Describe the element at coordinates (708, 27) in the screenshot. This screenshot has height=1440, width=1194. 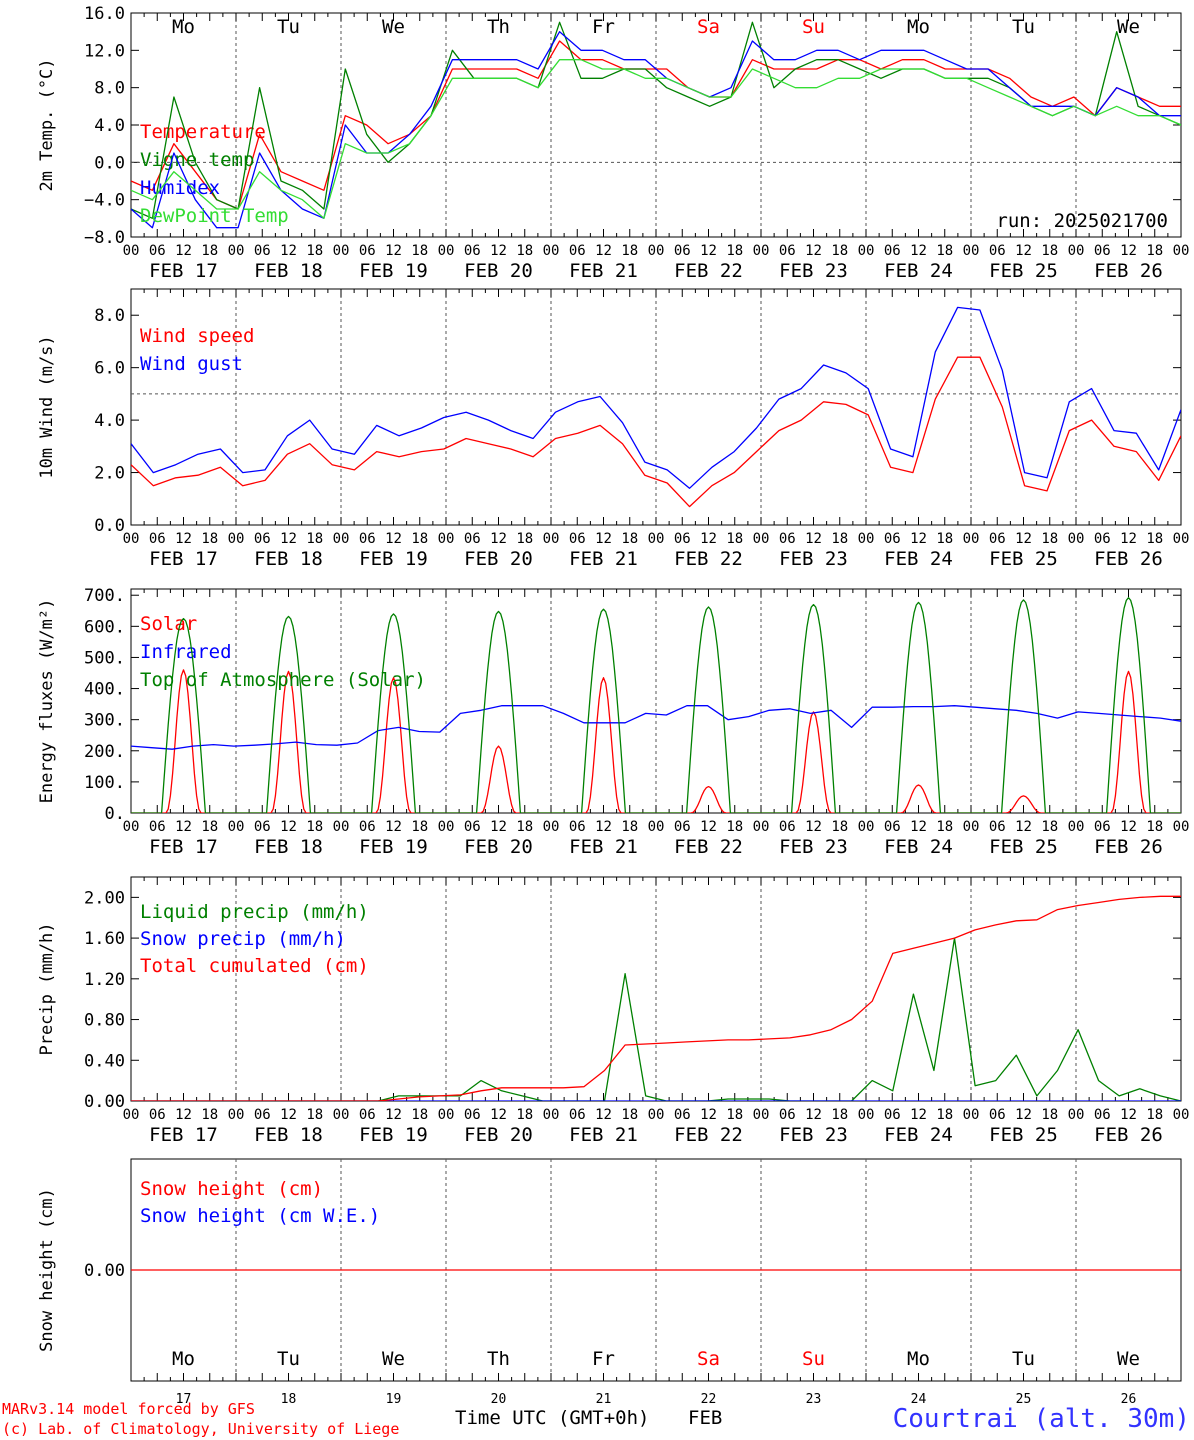
I see `weekday-label: Sa` at that location.